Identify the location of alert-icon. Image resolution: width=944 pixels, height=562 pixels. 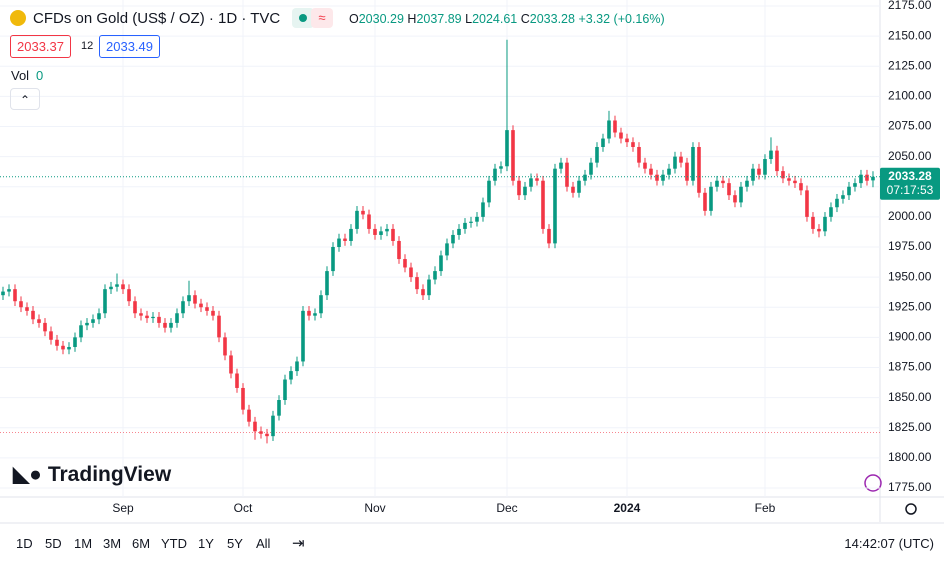
(873, 483).